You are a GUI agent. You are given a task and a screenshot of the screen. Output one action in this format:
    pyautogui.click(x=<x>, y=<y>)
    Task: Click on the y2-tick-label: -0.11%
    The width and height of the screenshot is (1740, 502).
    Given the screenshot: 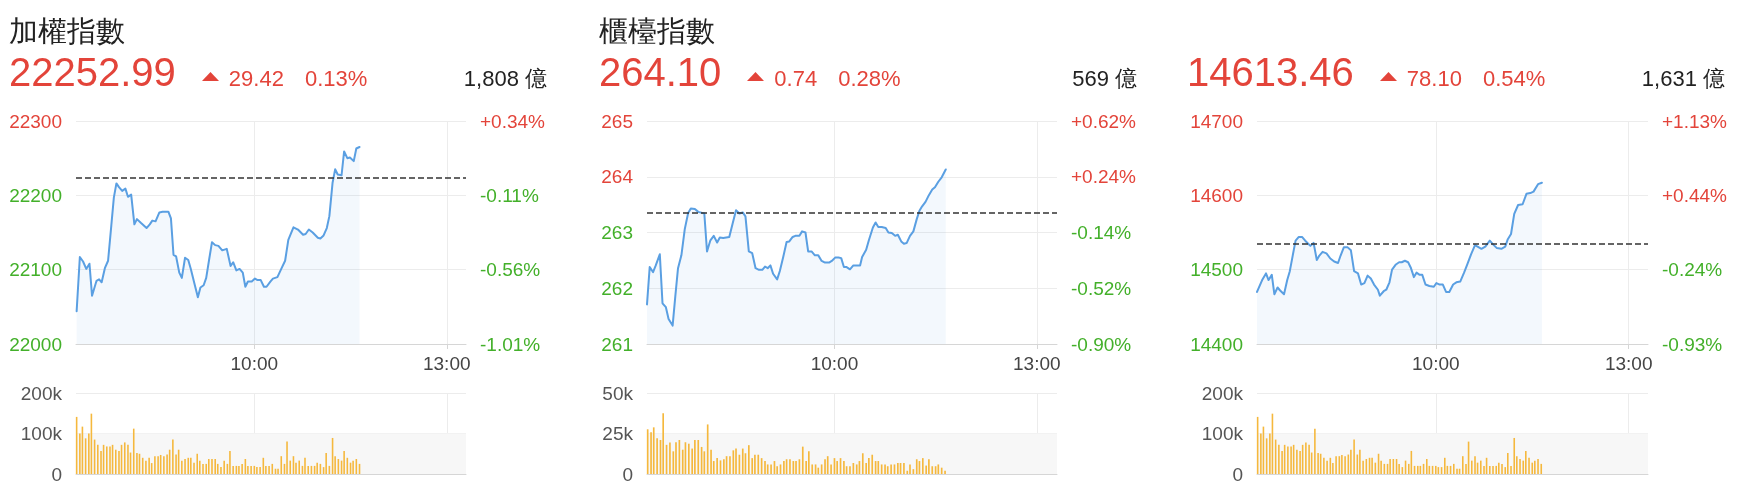 What is the action you would take?
    pyautogui.click(x=509, y=195)
    